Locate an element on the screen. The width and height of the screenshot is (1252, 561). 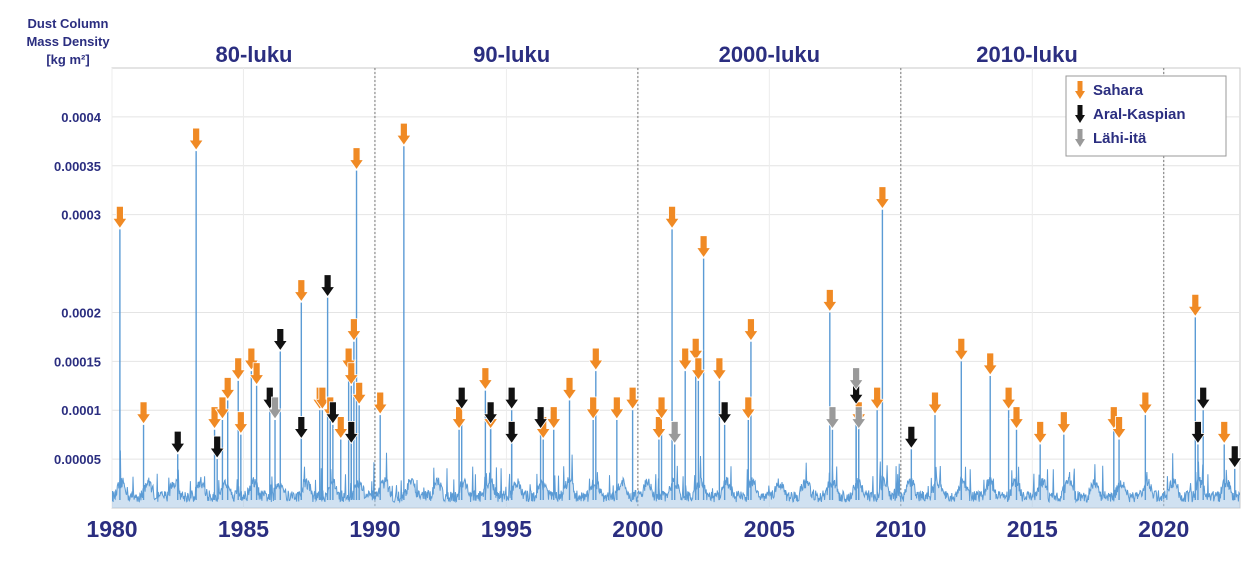
legend-label-aral-kaspian: Aral-Kaspian is located at coordinates (1139, 114).